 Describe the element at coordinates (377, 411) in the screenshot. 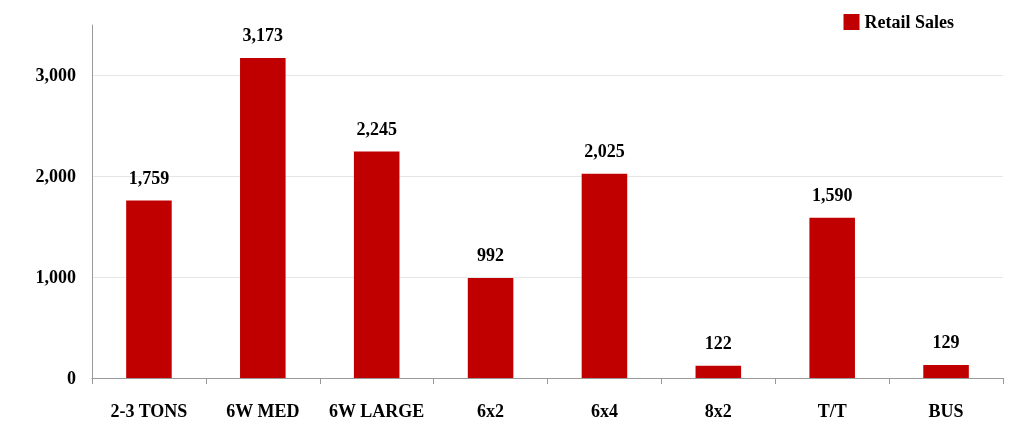

I see `x-tick-label: 6W LARGE` at that location.